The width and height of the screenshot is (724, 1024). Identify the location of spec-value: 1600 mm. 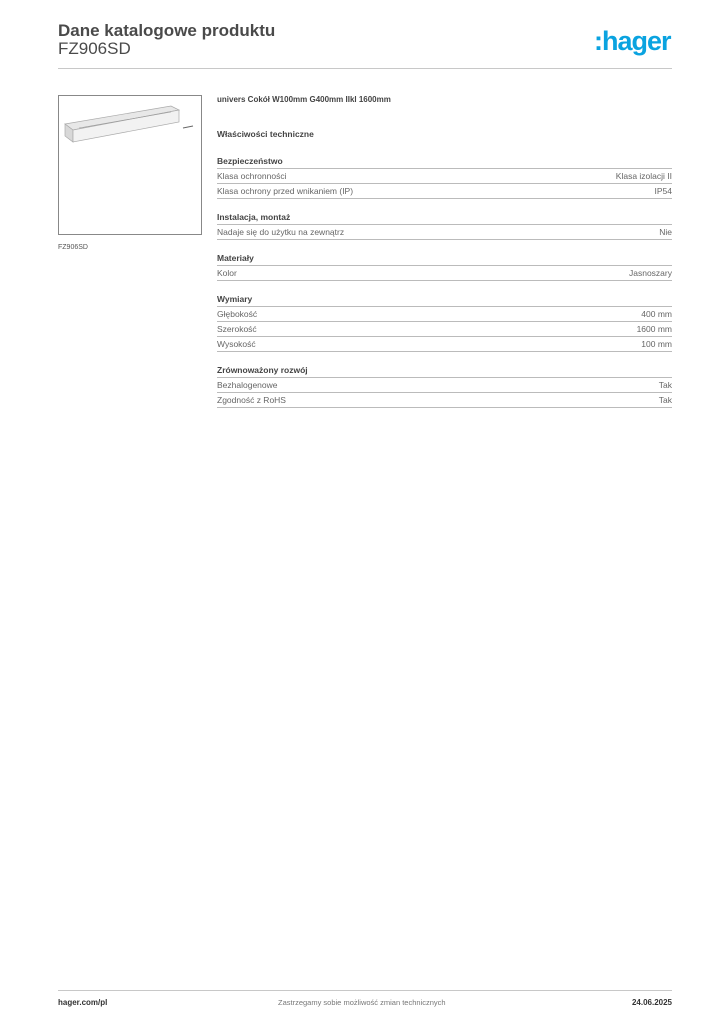
(654, 329).